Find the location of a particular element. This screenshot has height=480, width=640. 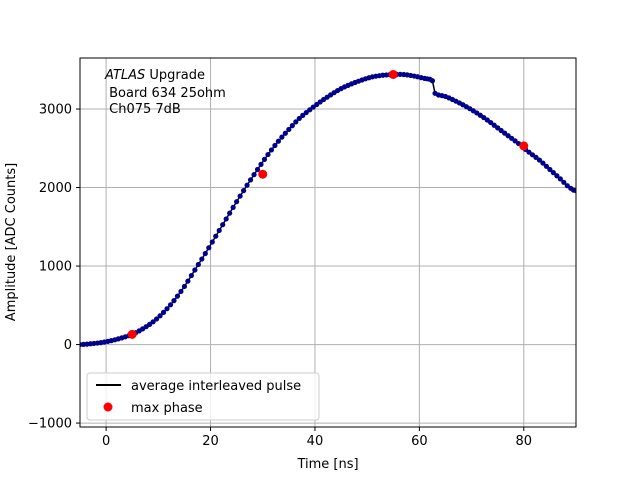

x-tick-label: 60 is located at coordinates (419, 441).